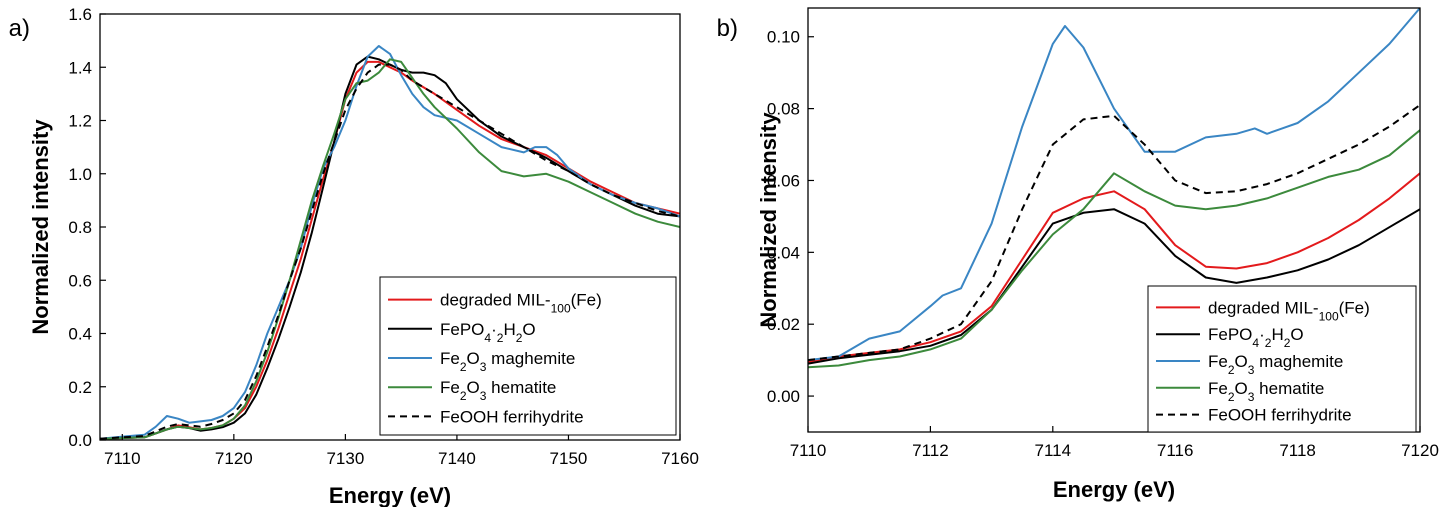  What do you see at coordinates (783, 37) in the screenshot?
I see `y-tick-label-b: 0.10` at bounding box center [783, 37].